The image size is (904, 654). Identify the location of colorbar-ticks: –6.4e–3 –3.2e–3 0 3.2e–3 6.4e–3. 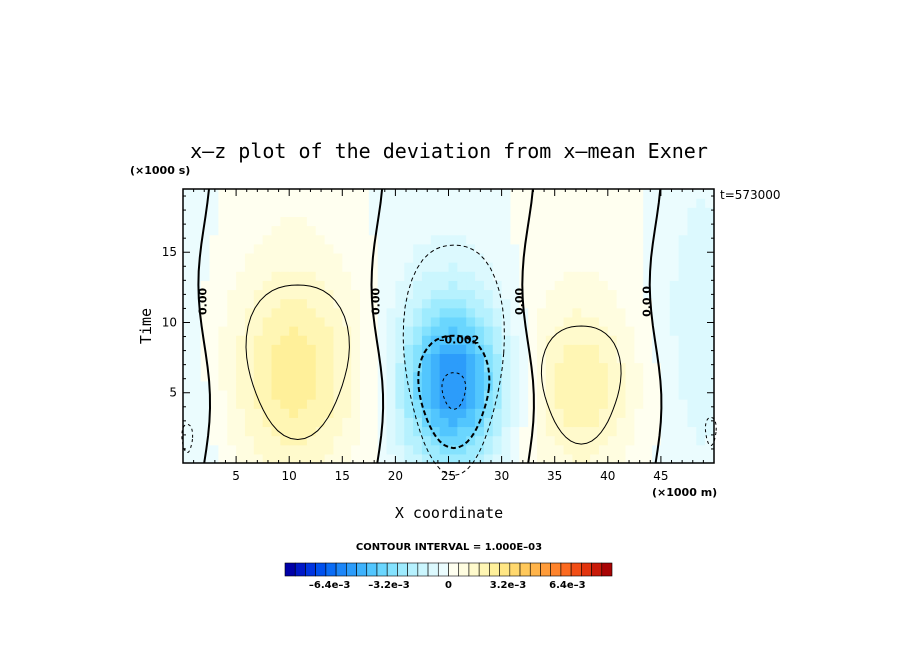
(447, 585).